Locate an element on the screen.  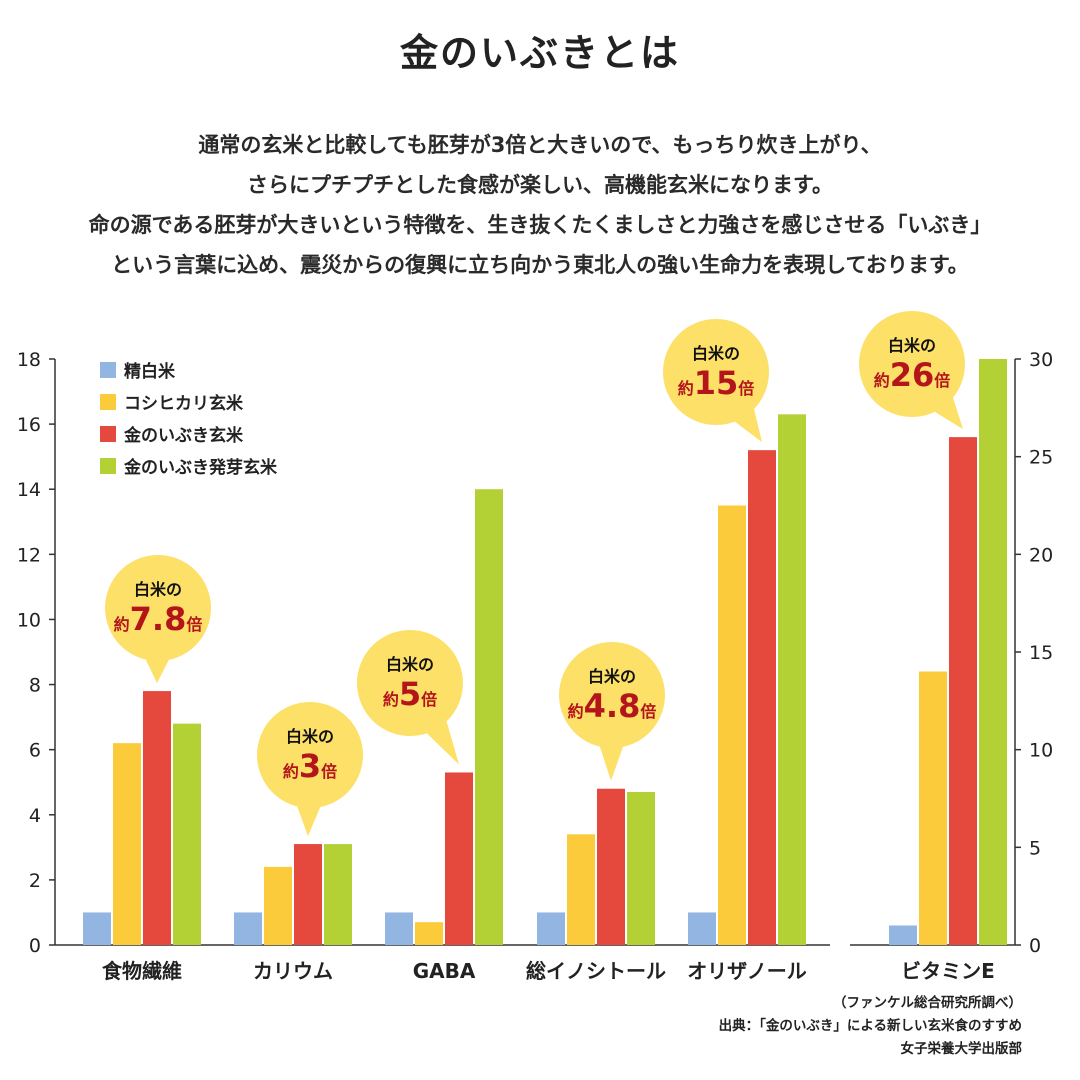
legend-label: コシヒカリ玄米 is located at coordinates (184, 403).